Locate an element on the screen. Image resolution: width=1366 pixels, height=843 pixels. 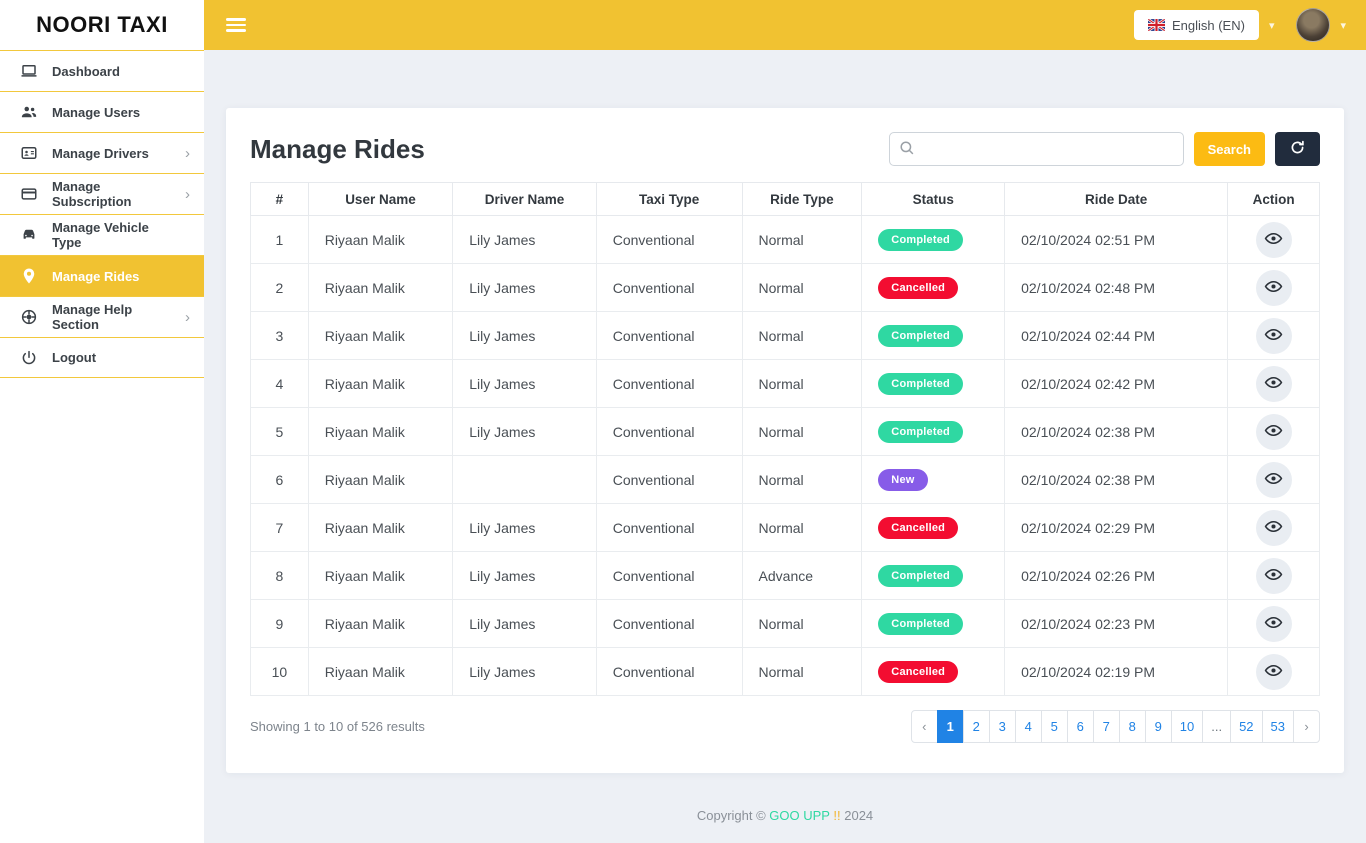
search-input is located at coordinates (1036, 149).